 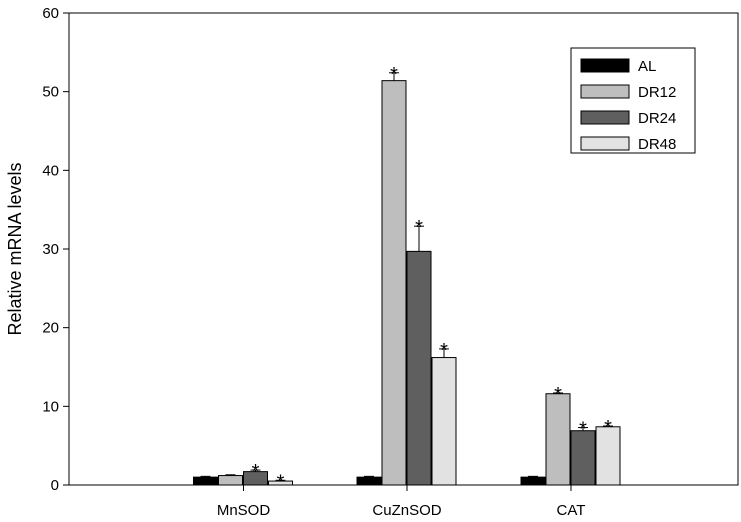 What do you see at coordinates (633, 100) in the screenshot?
I see `legend: AL DR12 DR24 DR48` at bounding box center [633, 100].